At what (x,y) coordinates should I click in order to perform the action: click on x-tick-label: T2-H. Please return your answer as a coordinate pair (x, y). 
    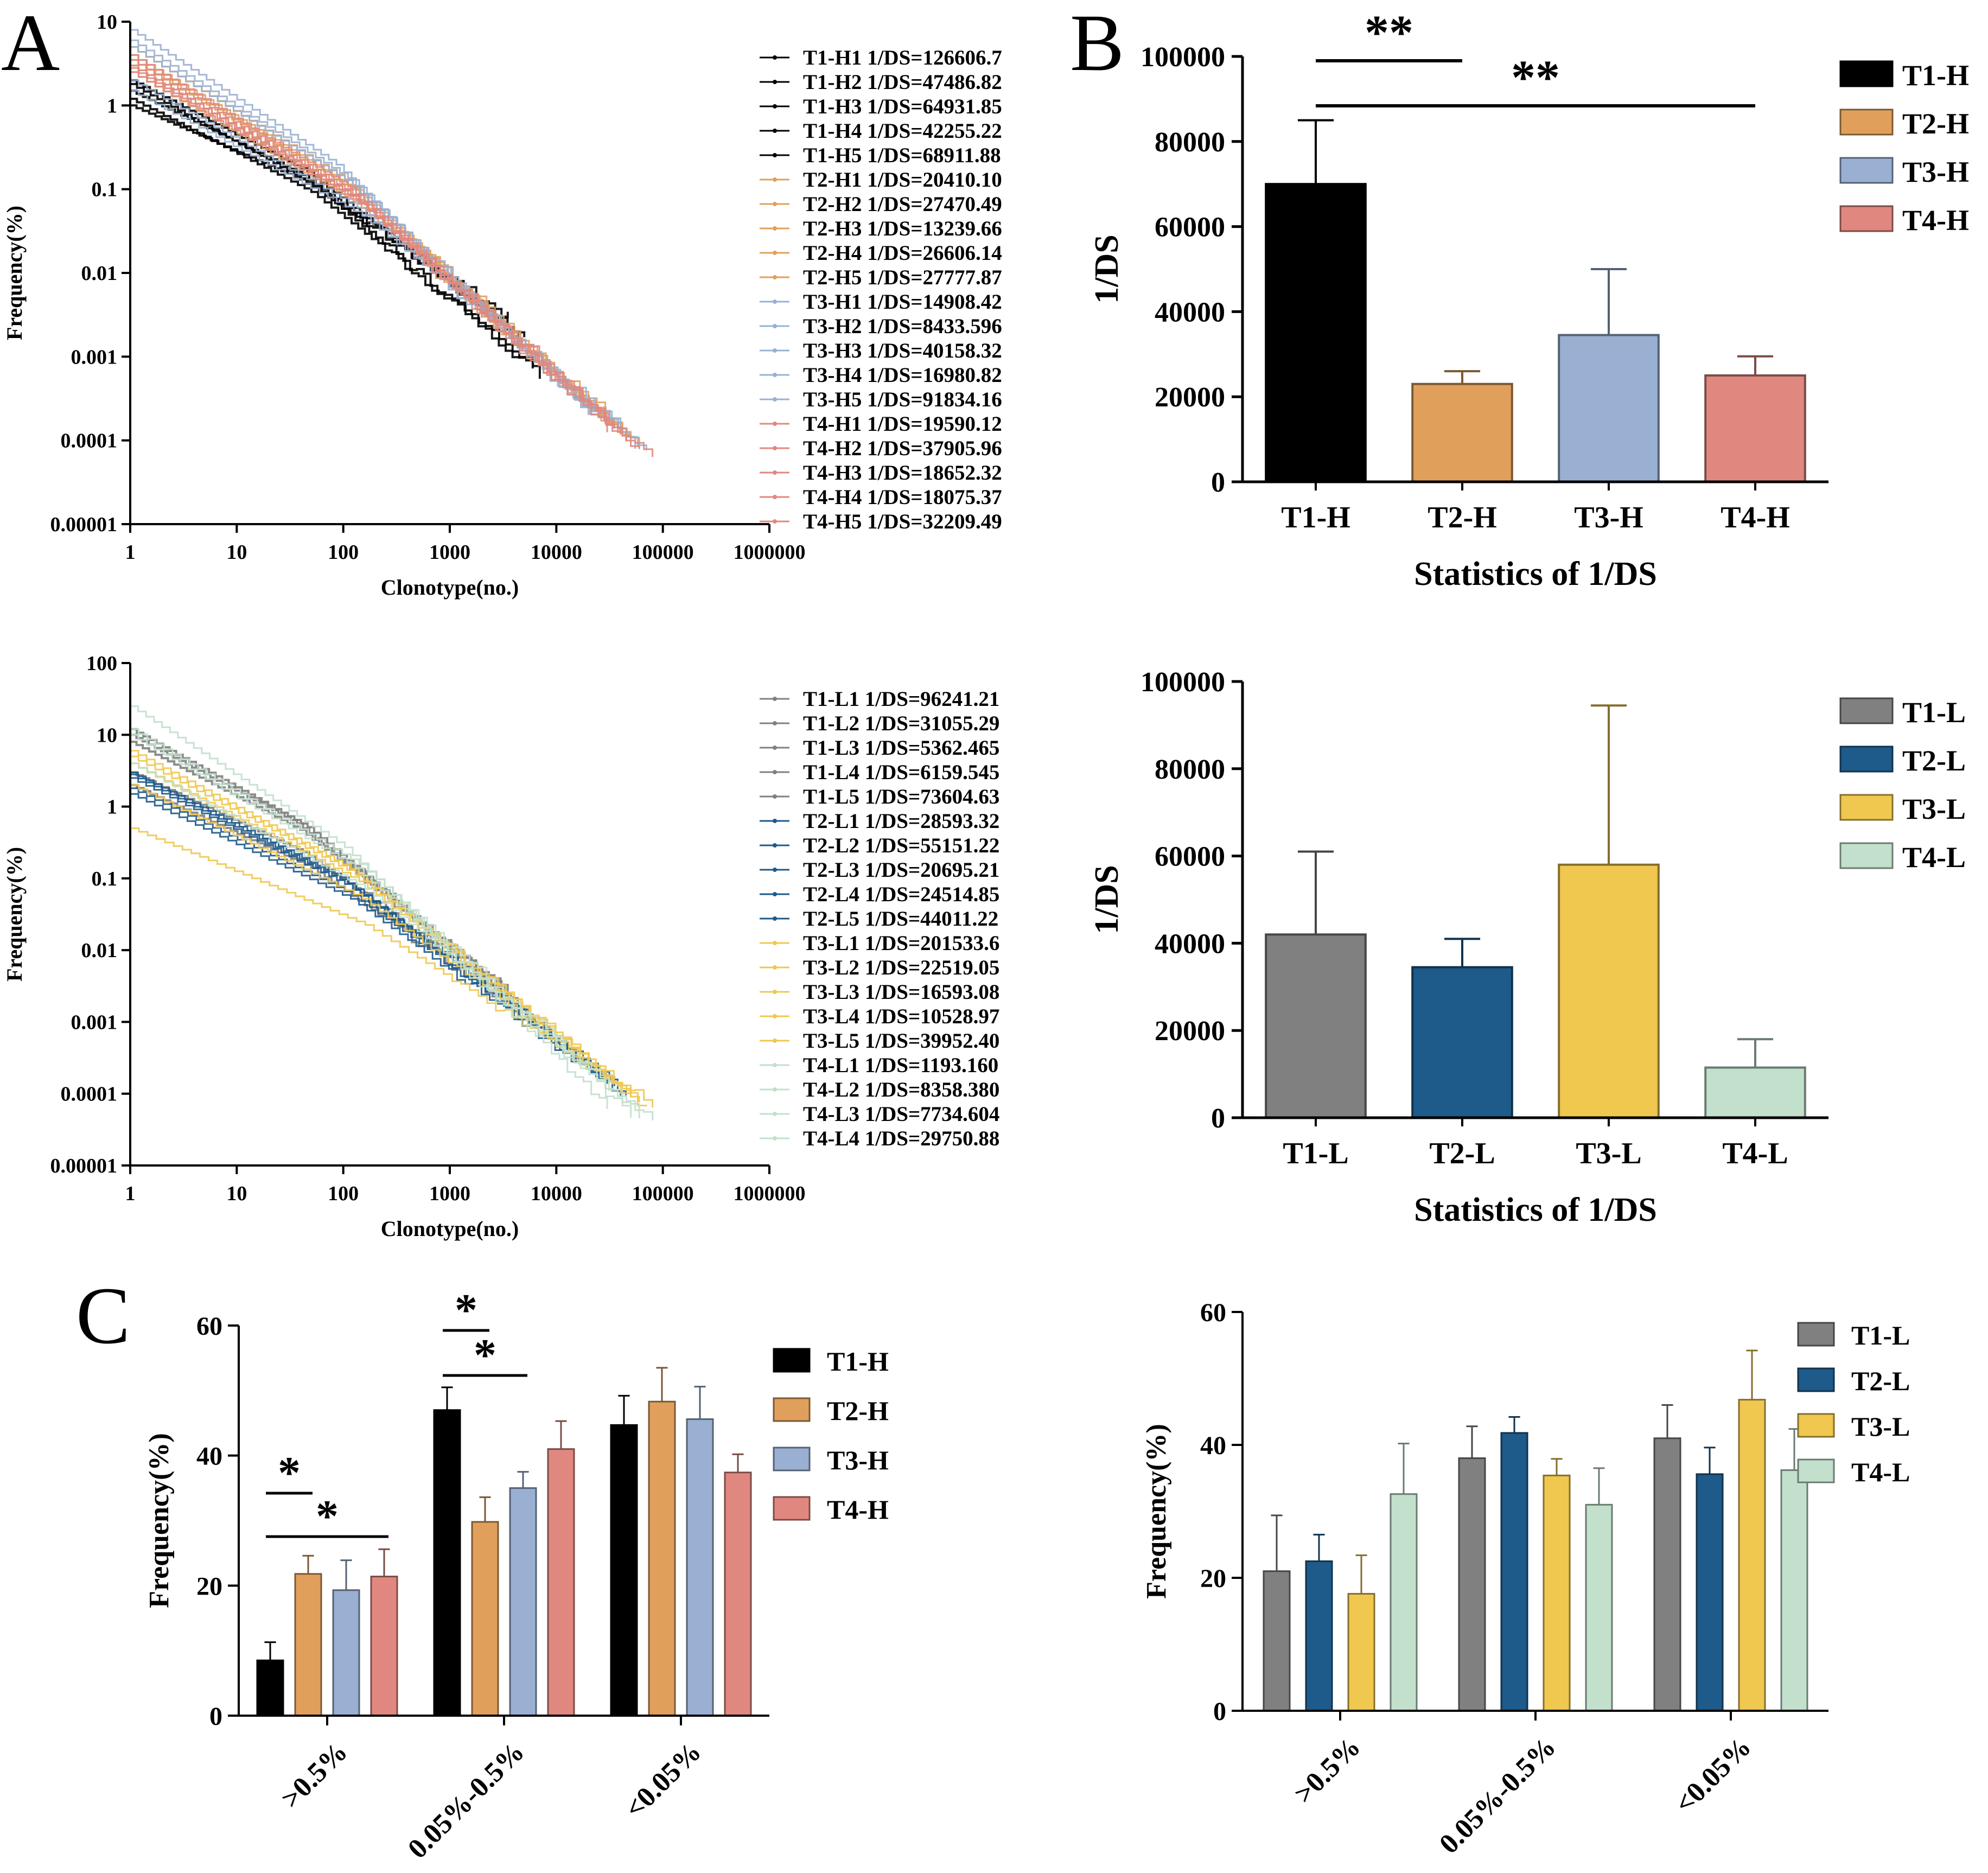
    Looking at the image, I should click on (1462, 517).